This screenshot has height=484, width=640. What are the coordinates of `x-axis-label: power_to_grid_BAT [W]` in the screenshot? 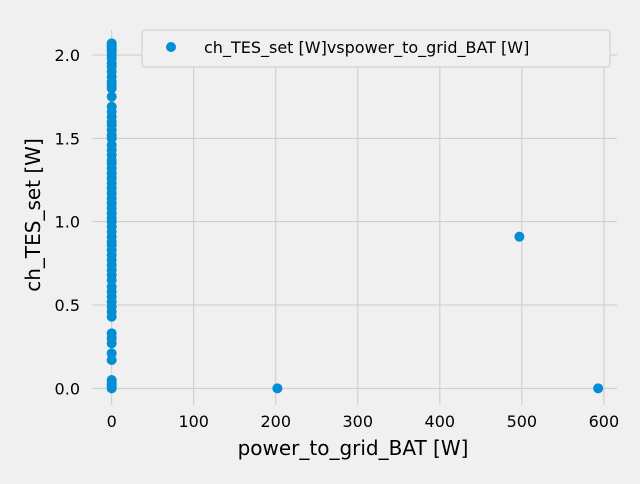 It's located at (353, 448).